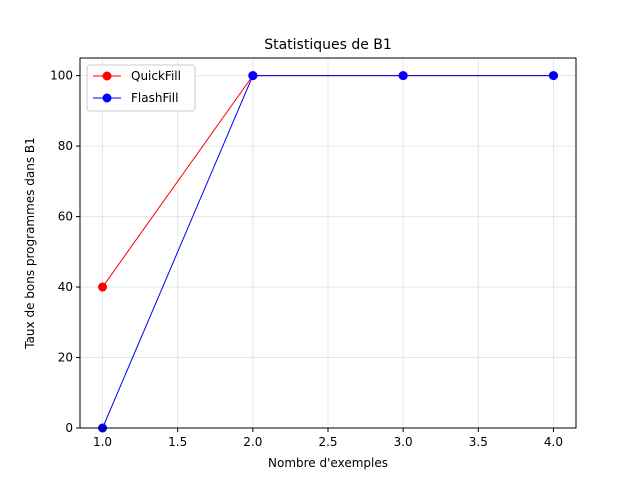 This screenshot has width=640, height=480. I want to click on x-tick-label: 1.5, so click(177, 442).